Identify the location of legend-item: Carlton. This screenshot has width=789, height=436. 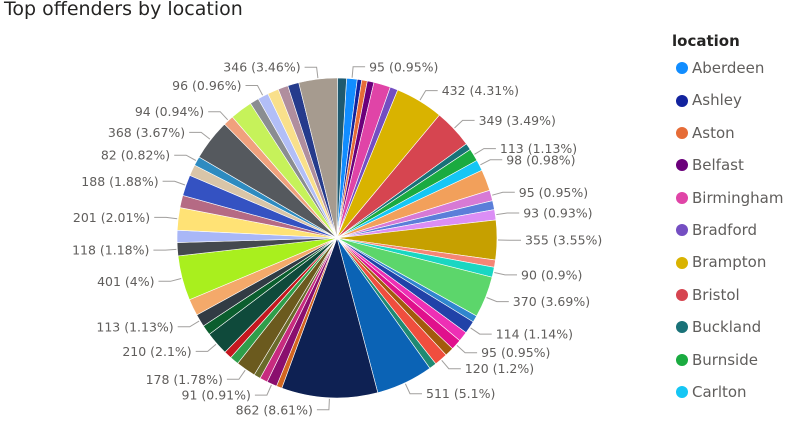
(730, 392).